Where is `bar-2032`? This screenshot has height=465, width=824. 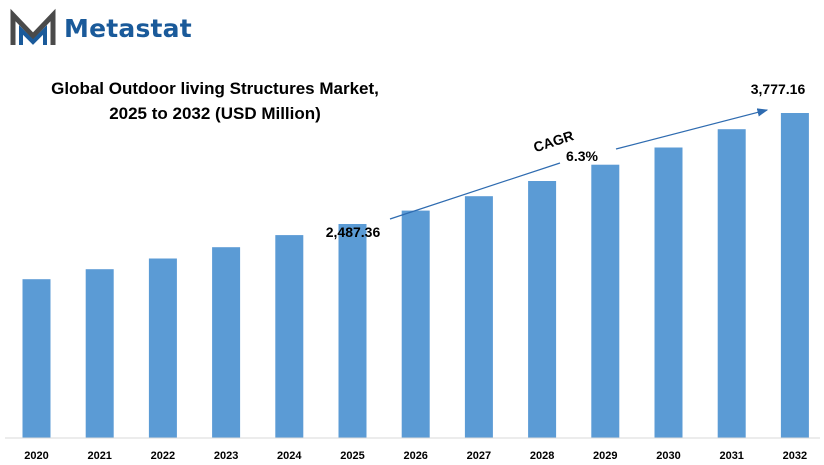
bar-2032 is located at coordinates (794, 275).